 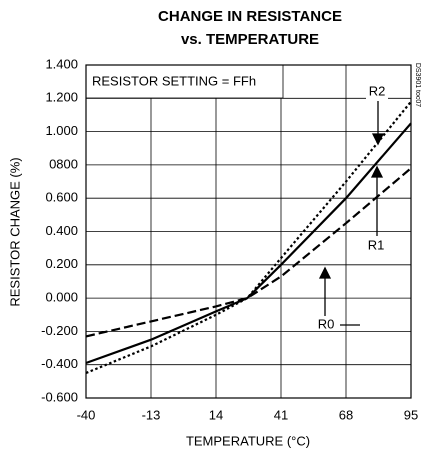 I want to click on y-tick-label: 0.400, so click(x=61, y=230).